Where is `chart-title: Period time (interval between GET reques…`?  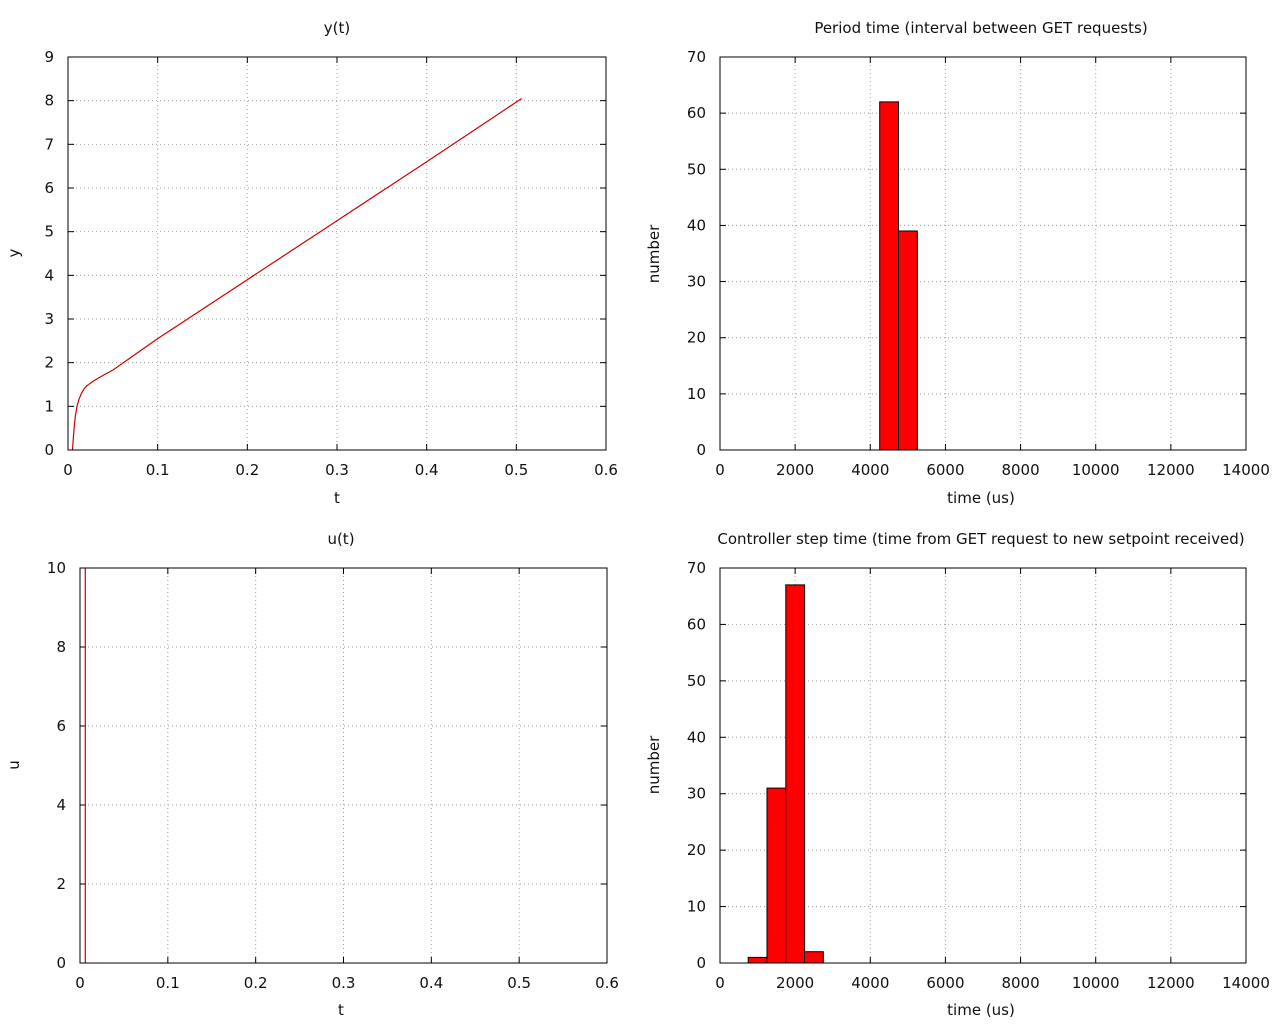 chart-title: Period time (interval between GET reques… is located at coordinates (980, 28).